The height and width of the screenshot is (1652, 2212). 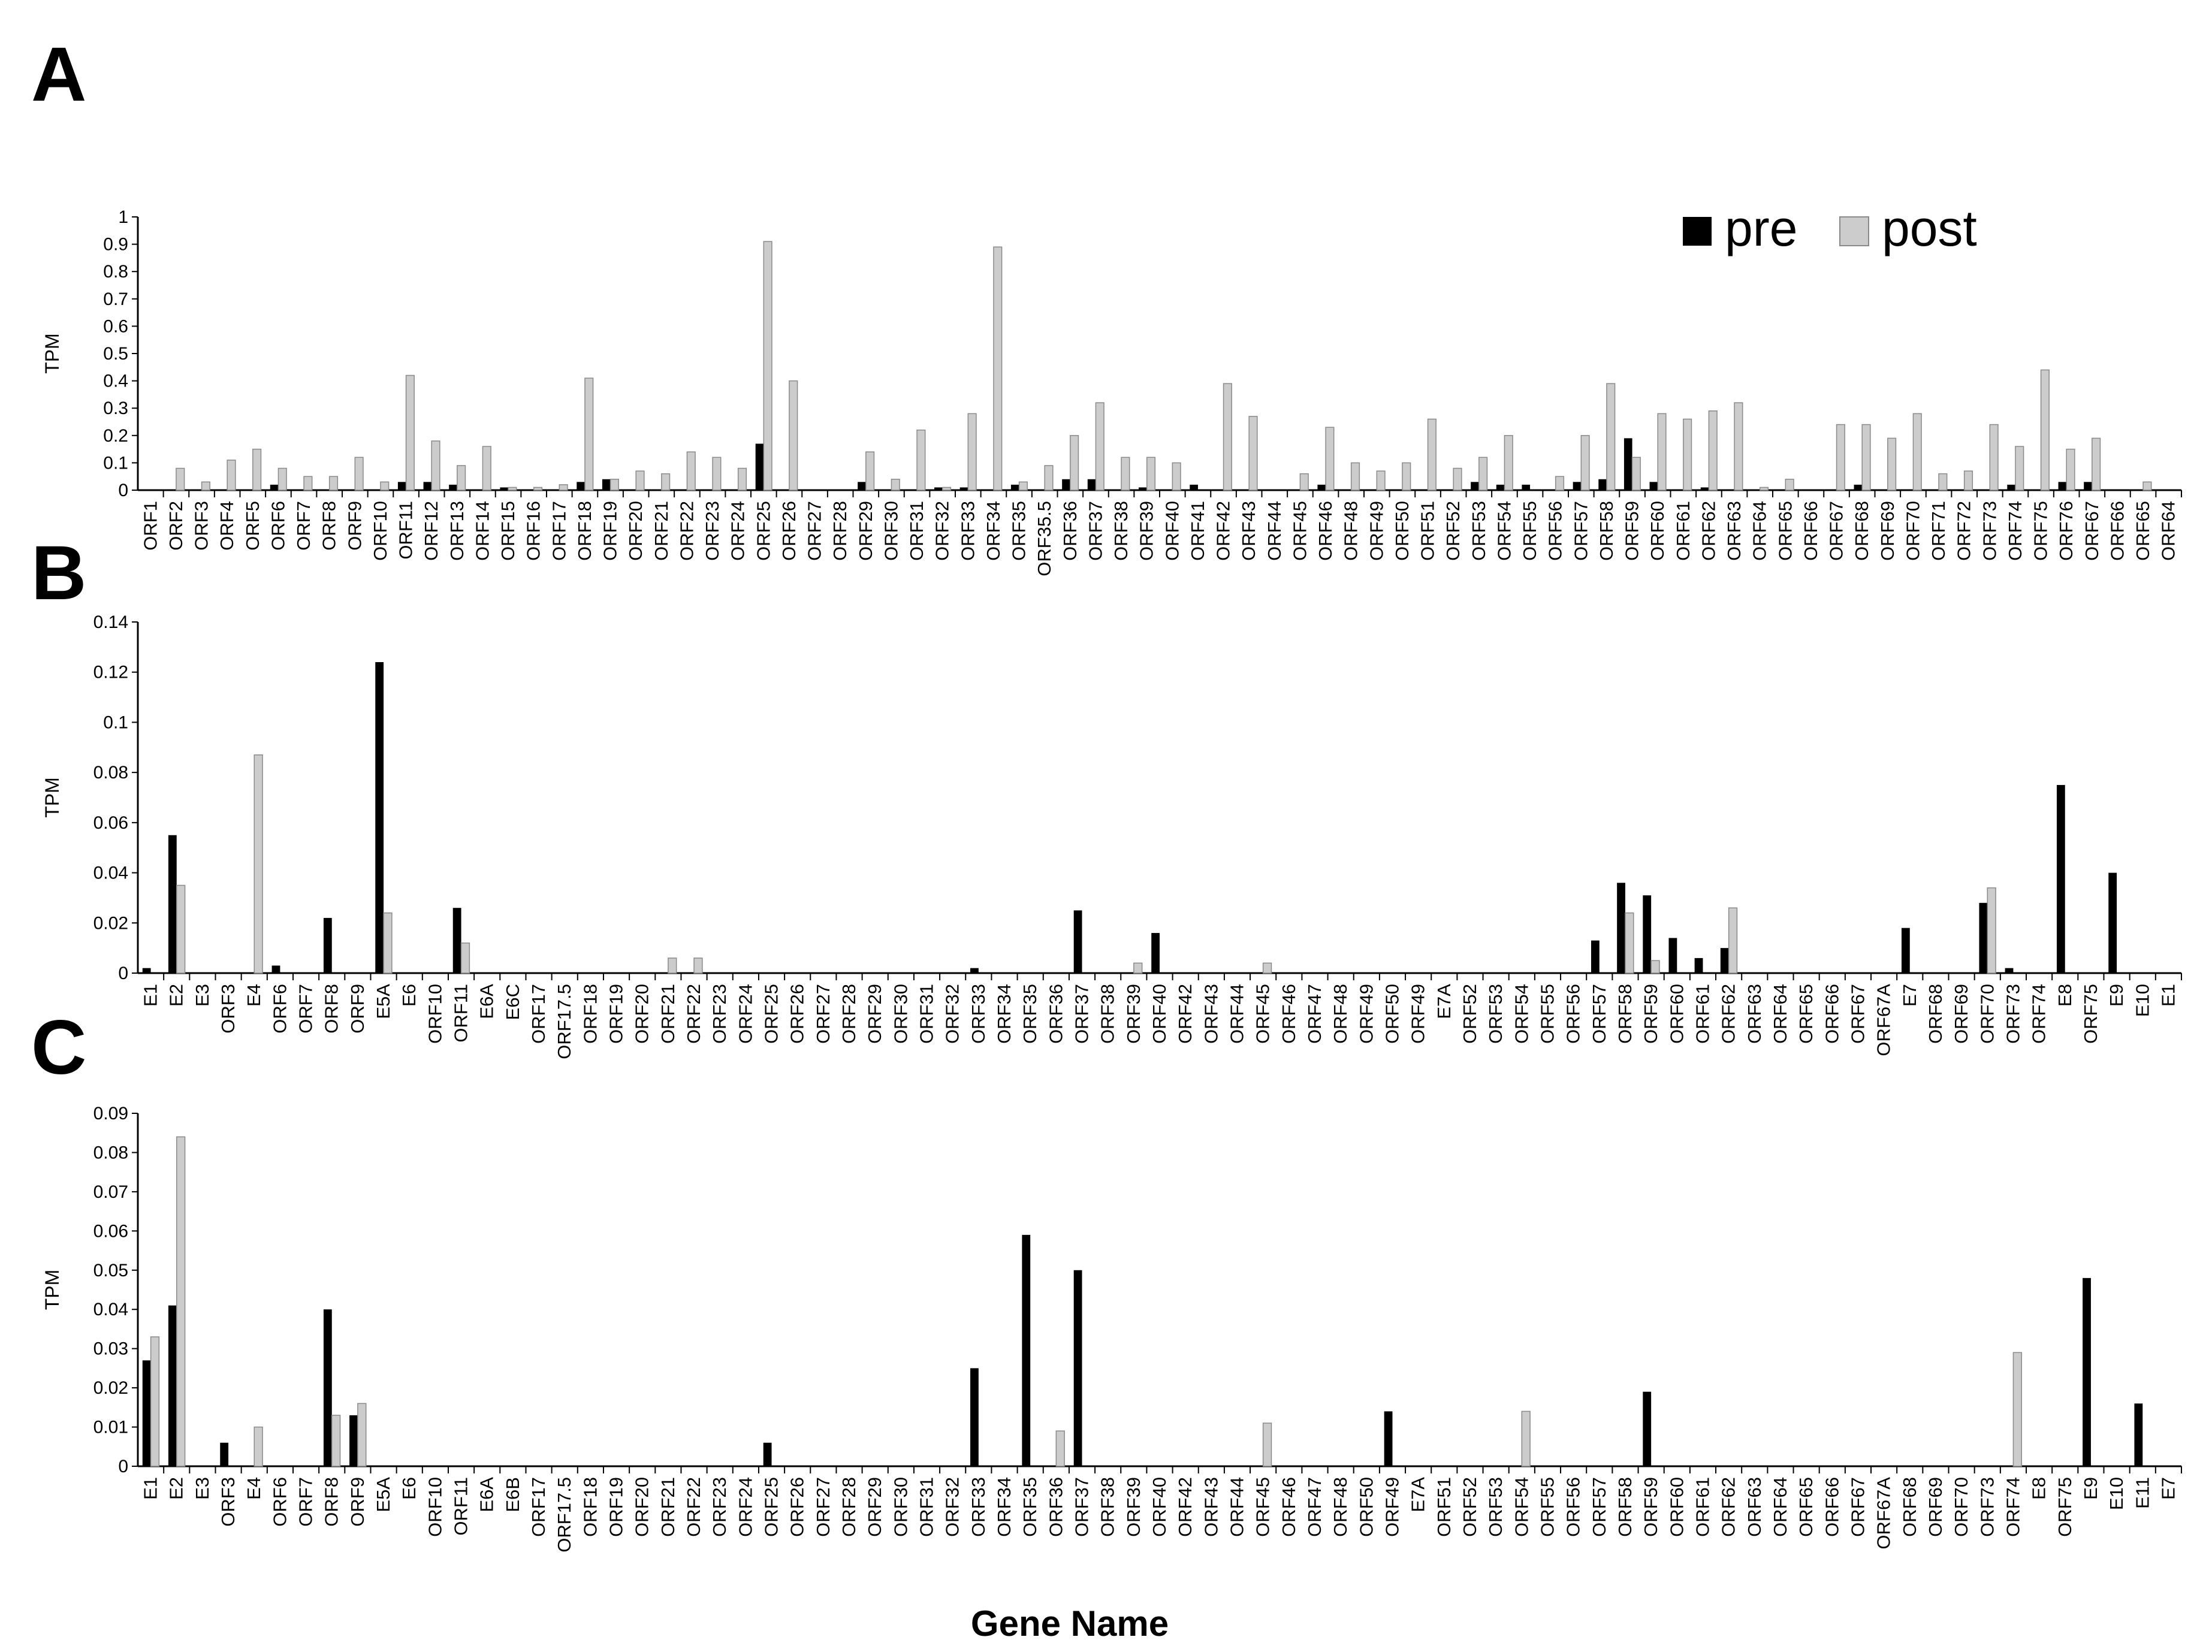 What do you see at coordinates (1159, 1014) in the screenshot?
I see `x-tick-label: ORF40` at bounding box center [1159, 1014].